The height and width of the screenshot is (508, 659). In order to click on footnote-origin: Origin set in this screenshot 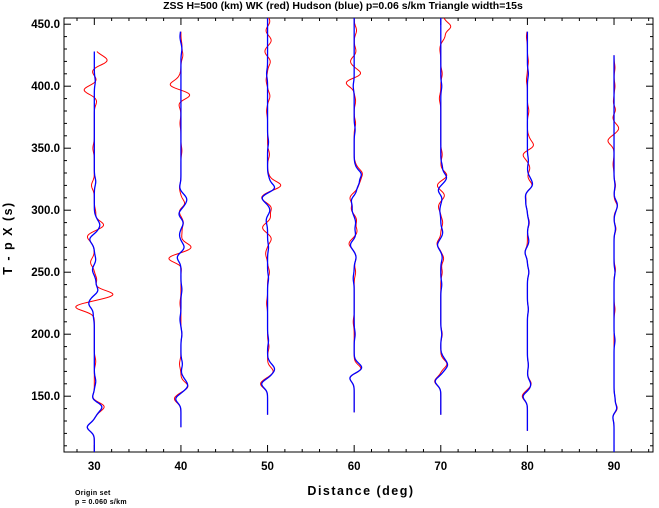, I will do `click(93, 493)`.